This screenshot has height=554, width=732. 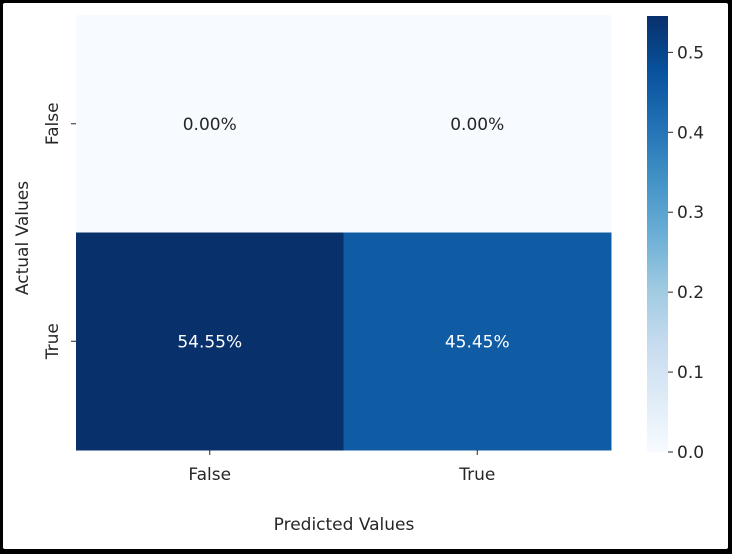 What do you see at coordinates (209, 475) in the screenshot?
I see `x-tick-label: False` at bounding box center [209, 475].